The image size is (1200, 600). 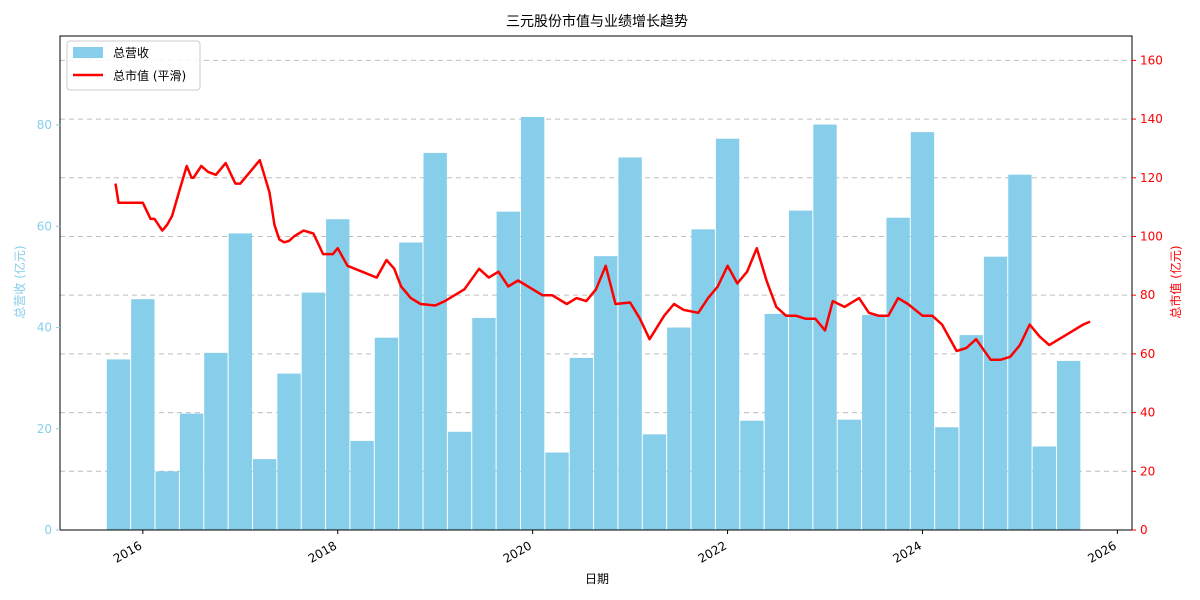 I want to click on right-tick-label: 120, so click(x=1151, y=178).